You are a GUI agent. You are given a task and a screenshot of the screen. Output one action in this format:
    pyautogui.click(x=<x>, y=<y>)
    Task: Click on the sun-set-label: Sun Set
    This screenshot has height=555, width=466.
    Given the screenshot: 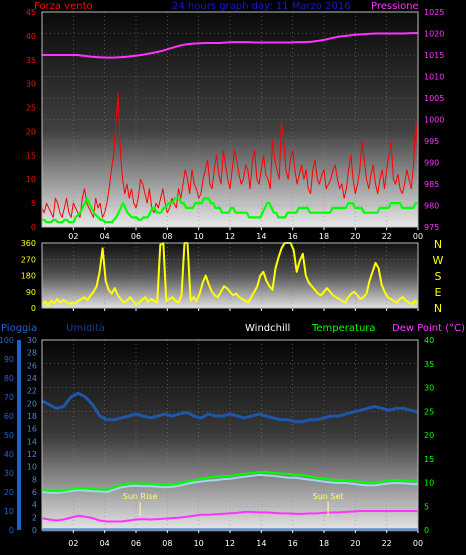 What is the action you would take?
    pyautogui.click(x=328, y=496)
    